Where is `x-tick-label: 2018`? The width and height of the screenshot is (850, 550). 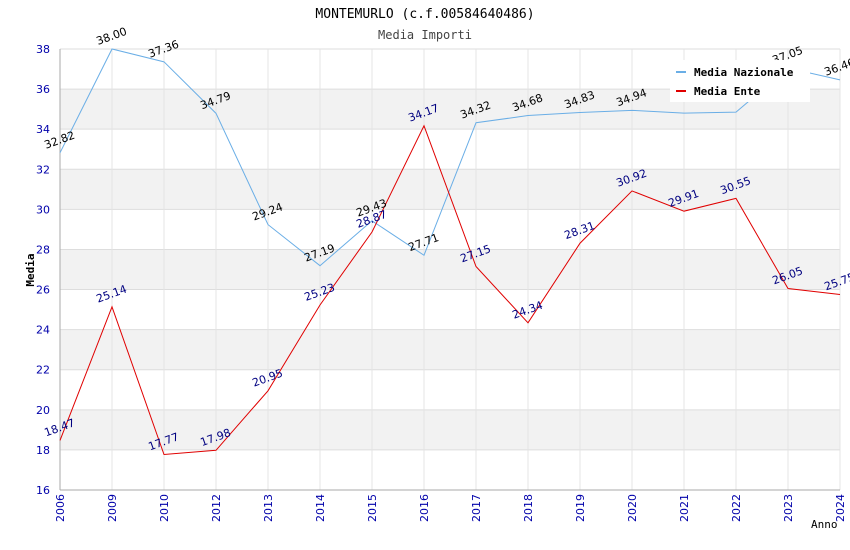
x-tick-label: 2018 is located at coordinates (528, 508).